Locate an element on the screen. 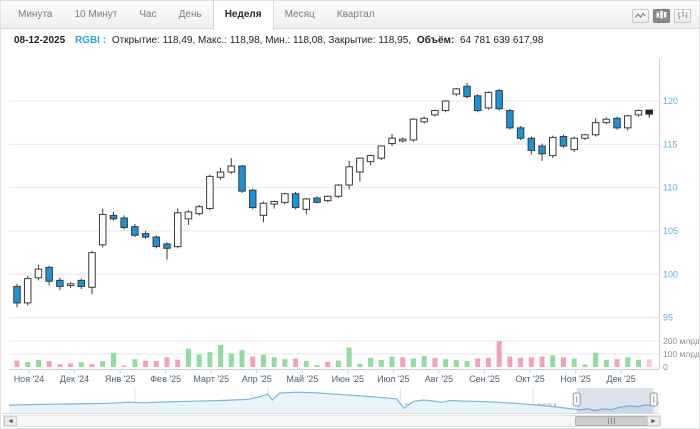  quote-date: 08-12-2025 is located at coordinates (40, 40).